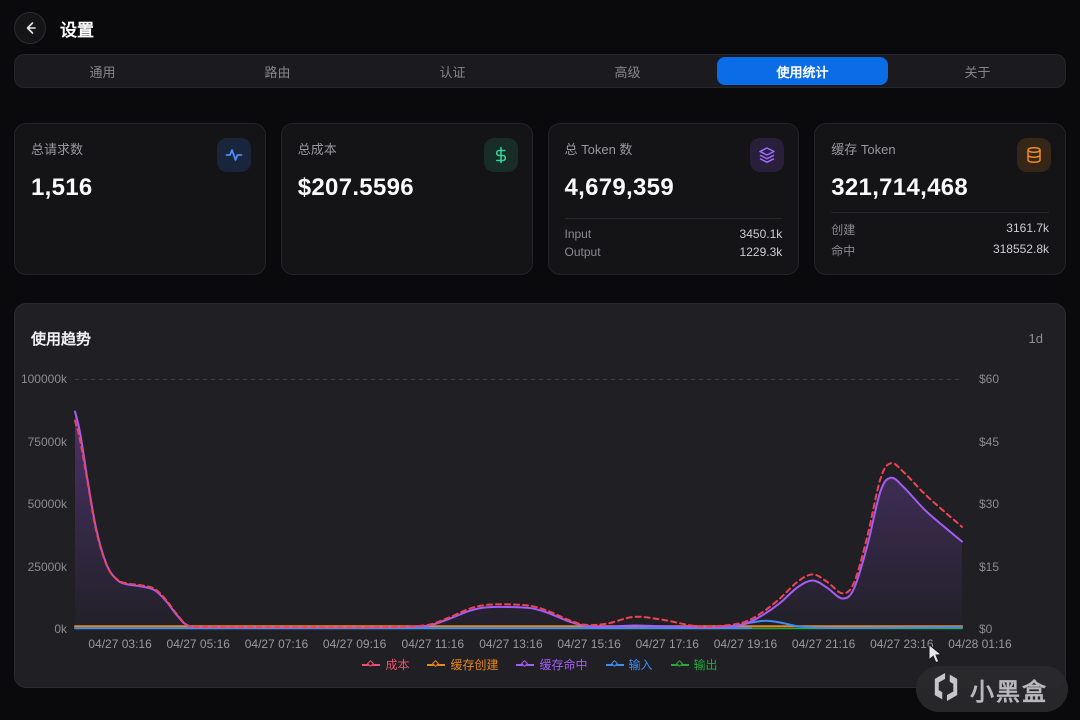  What do you see at coordinates (802, 71) in the screenshot?
I see `tab-usage-stats: 使用统计` at bounding box center [802, 71].